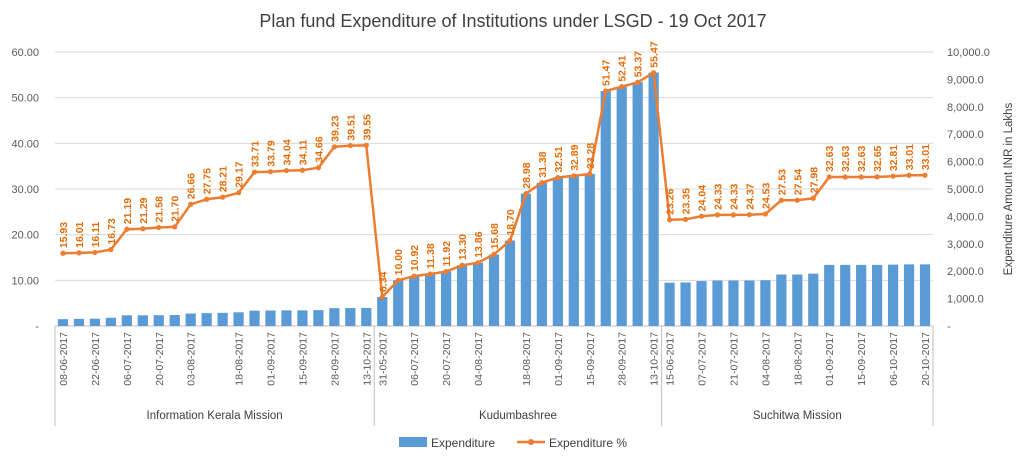 The image size is (1027, 466). What do you see at coordinates (319, 149) in the screenshot?
I see `percent-data-label: 34.66` at bounding box center [319, 149].